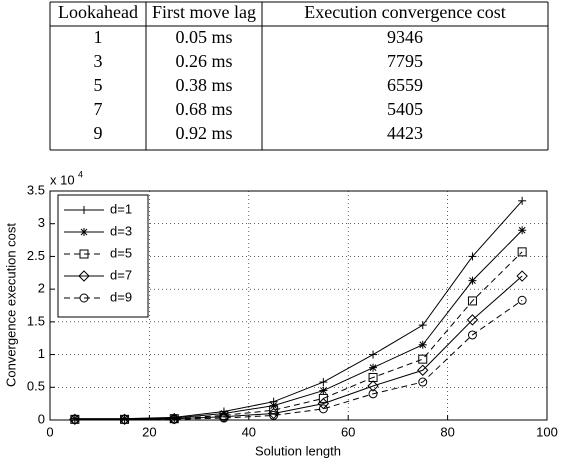 Image resolution: width=562 pixels, height=462 pixels. I want to click on legend-box, so click(103, 256).